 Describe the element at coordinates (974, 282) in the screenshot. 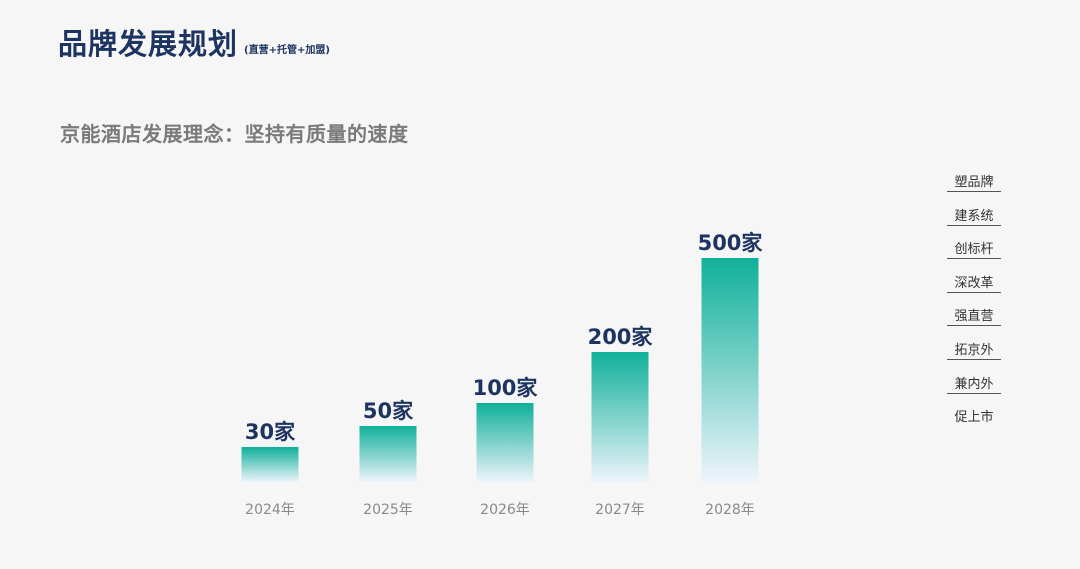

I see `side-item-label: 深改革` at that location.